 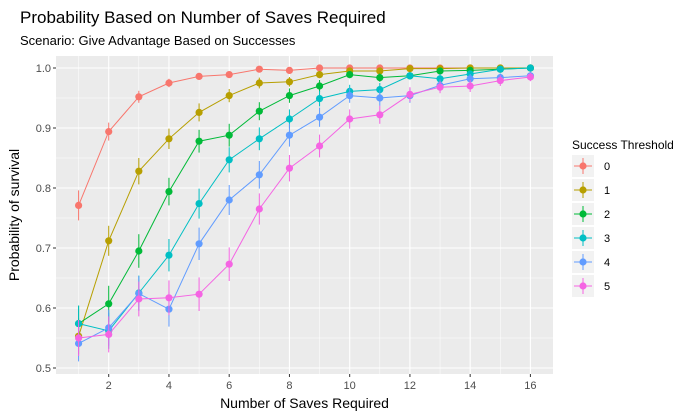 What do you see at coordinates (43, 69) in the screenshot?
I see `y-tick-label: 1.0` at bounding box center [43, 69].